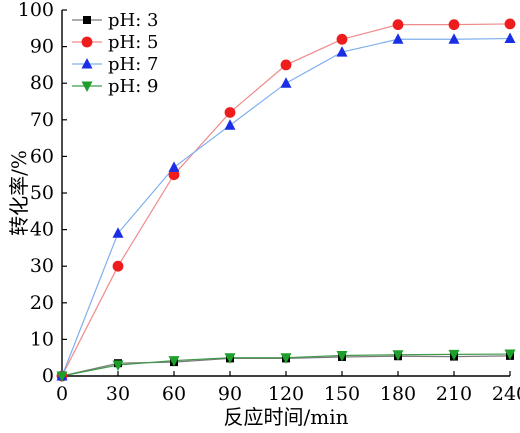 The height and width of the screenshot is (433, 520). Describe the element at coordinates (133, 20) in the screenshot. I see `legend-label-0: pH: 3` at that location.